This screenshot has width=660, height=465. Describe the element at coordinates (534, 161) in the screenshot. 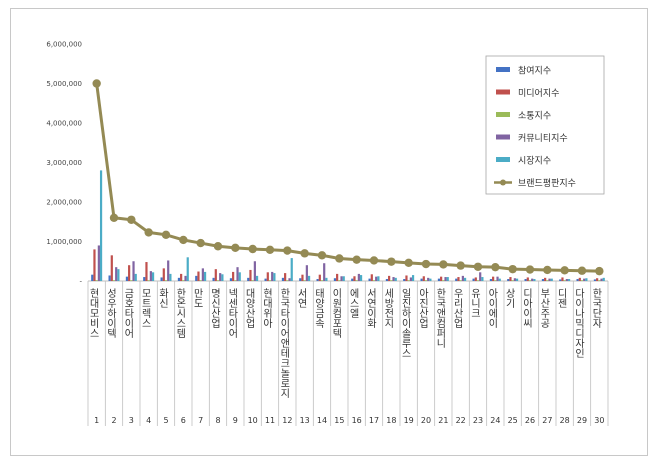

I see `legend-label: 시장지수` at that location.